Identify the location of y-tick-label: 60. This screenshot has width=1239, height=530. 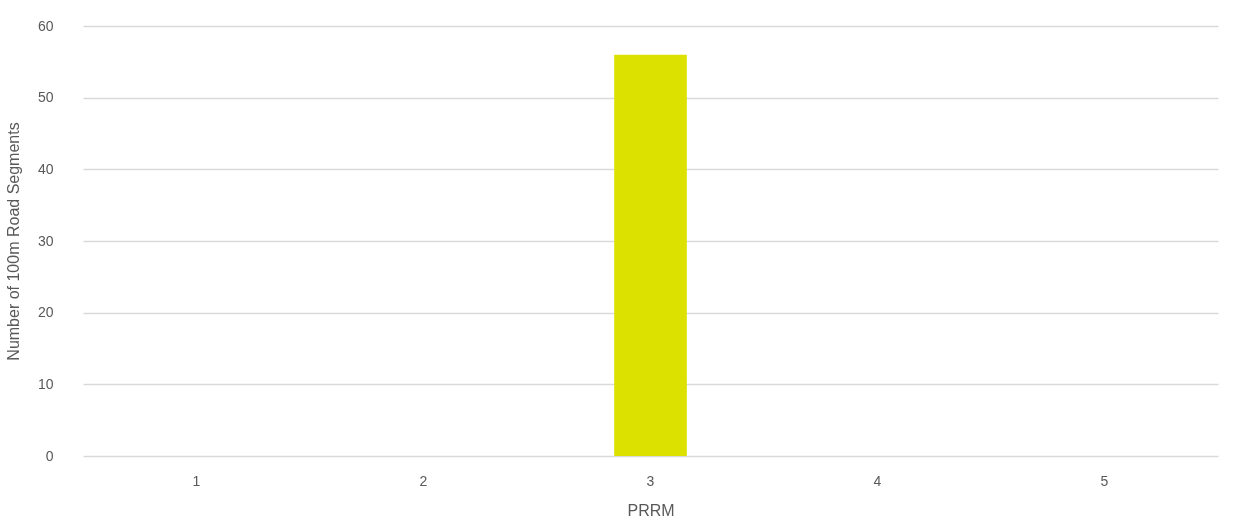
(45, 25).